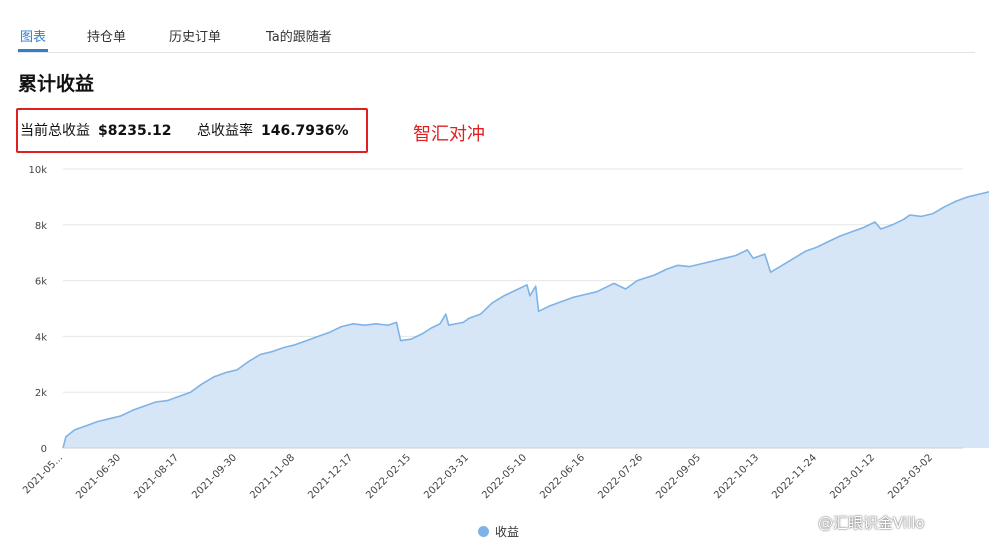 The width and height of the screenshot is (989, 557). What do you see at coordinates (192, 130) in the screenshot?
I see `stats-highlight-box` at bounding box center [192, 130].